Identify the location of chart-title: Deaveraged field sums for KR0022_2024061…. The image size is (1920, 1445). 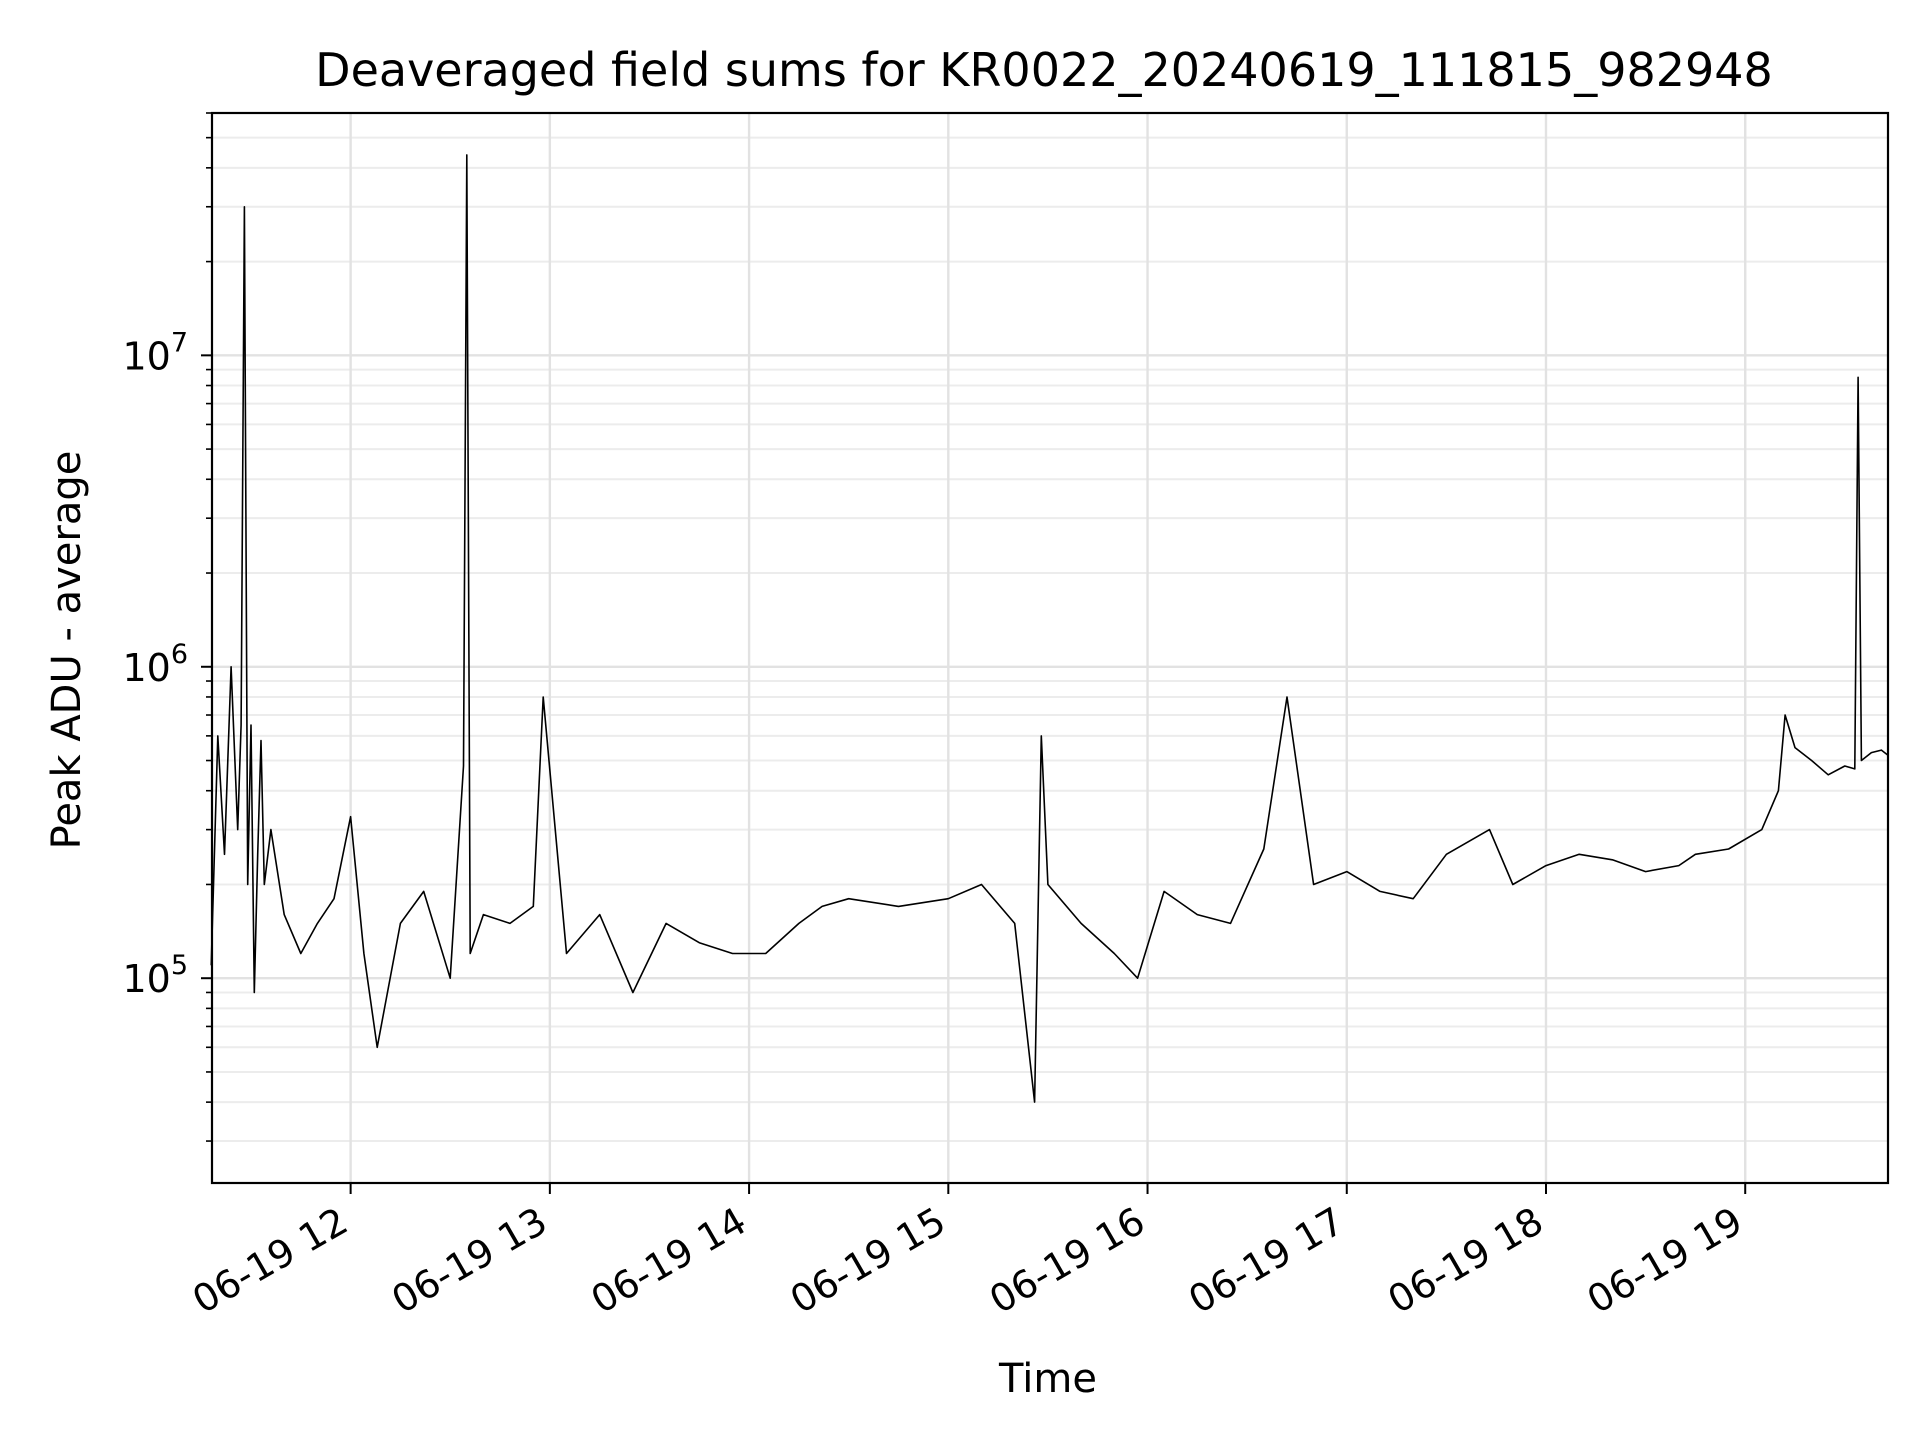
(1044, 70).